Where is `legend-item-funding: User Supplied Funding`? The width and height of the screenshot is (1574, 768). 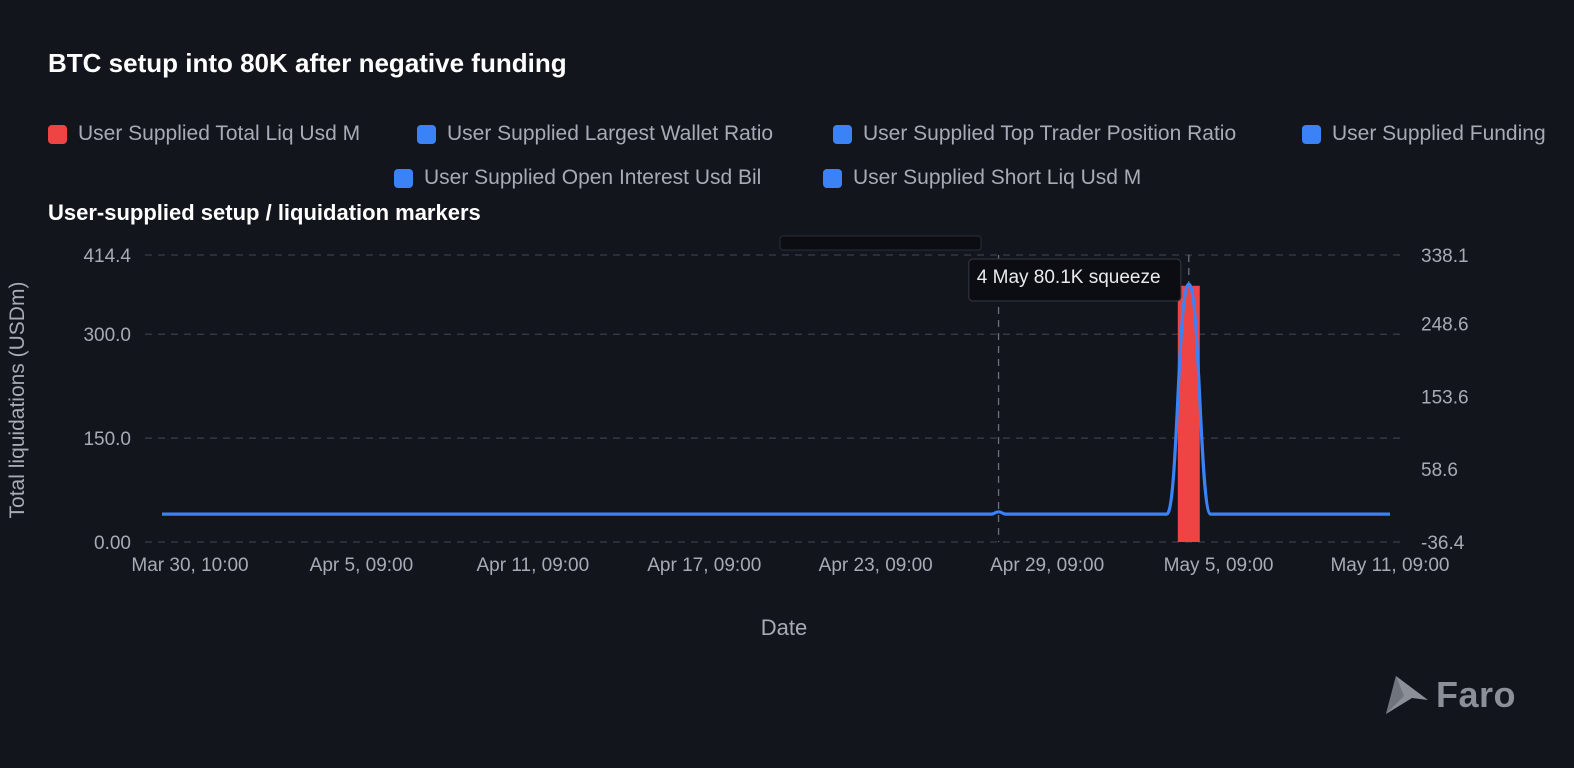
legend-item-funding: User Supplied Funding is located at coordinates (1424, 134).